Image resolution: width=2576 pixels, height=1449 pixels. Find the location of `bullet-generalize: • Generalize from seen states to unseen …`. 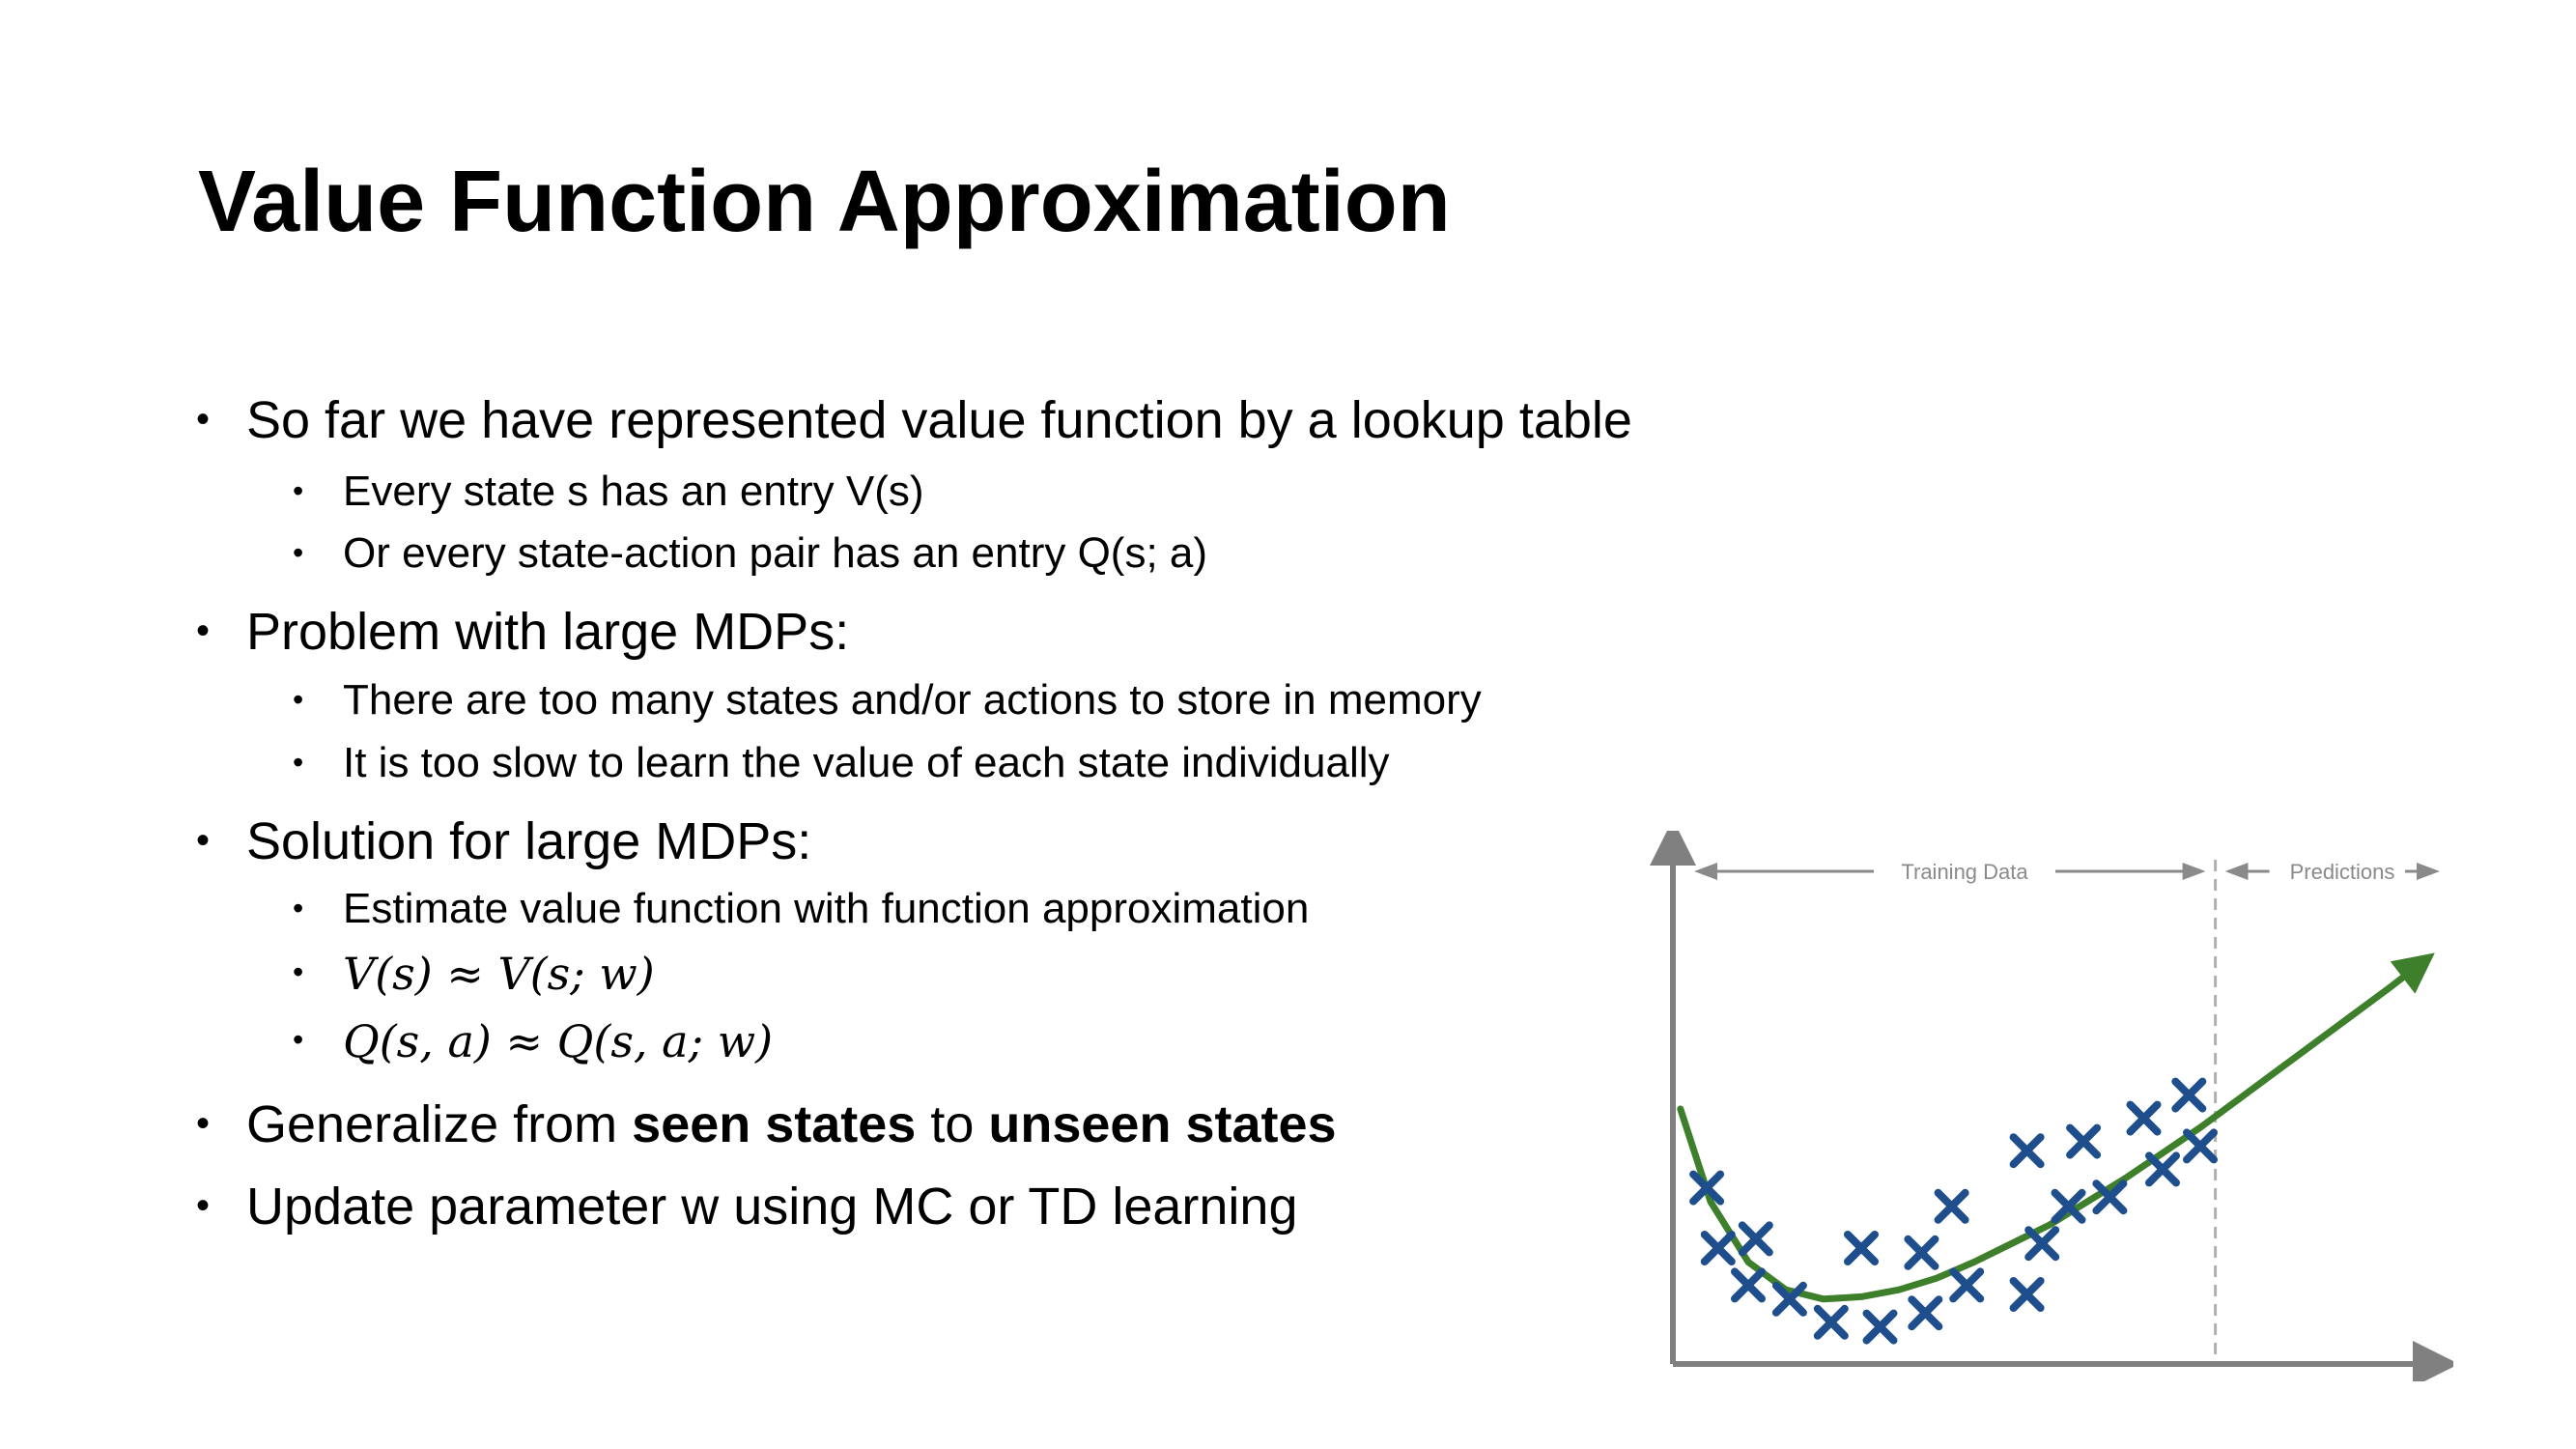

bullet-generalize: • Generalize from seen states to unseen … is located at coordinates (766, 1124).